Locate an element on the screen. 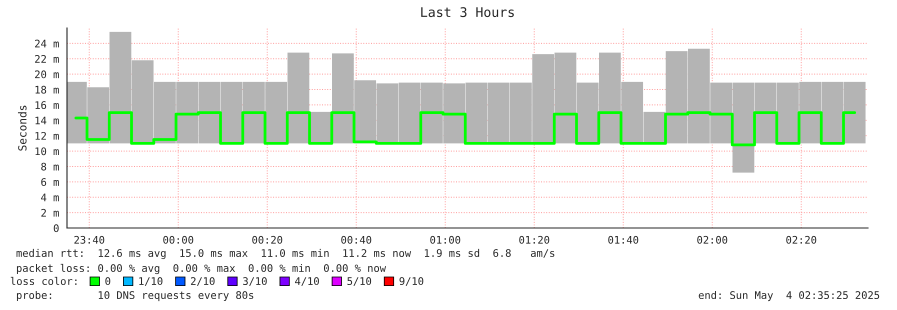 The width and height of the screenshot is (897, 310). x-tick-label: 02:20 is located at coordinates (801, 240).